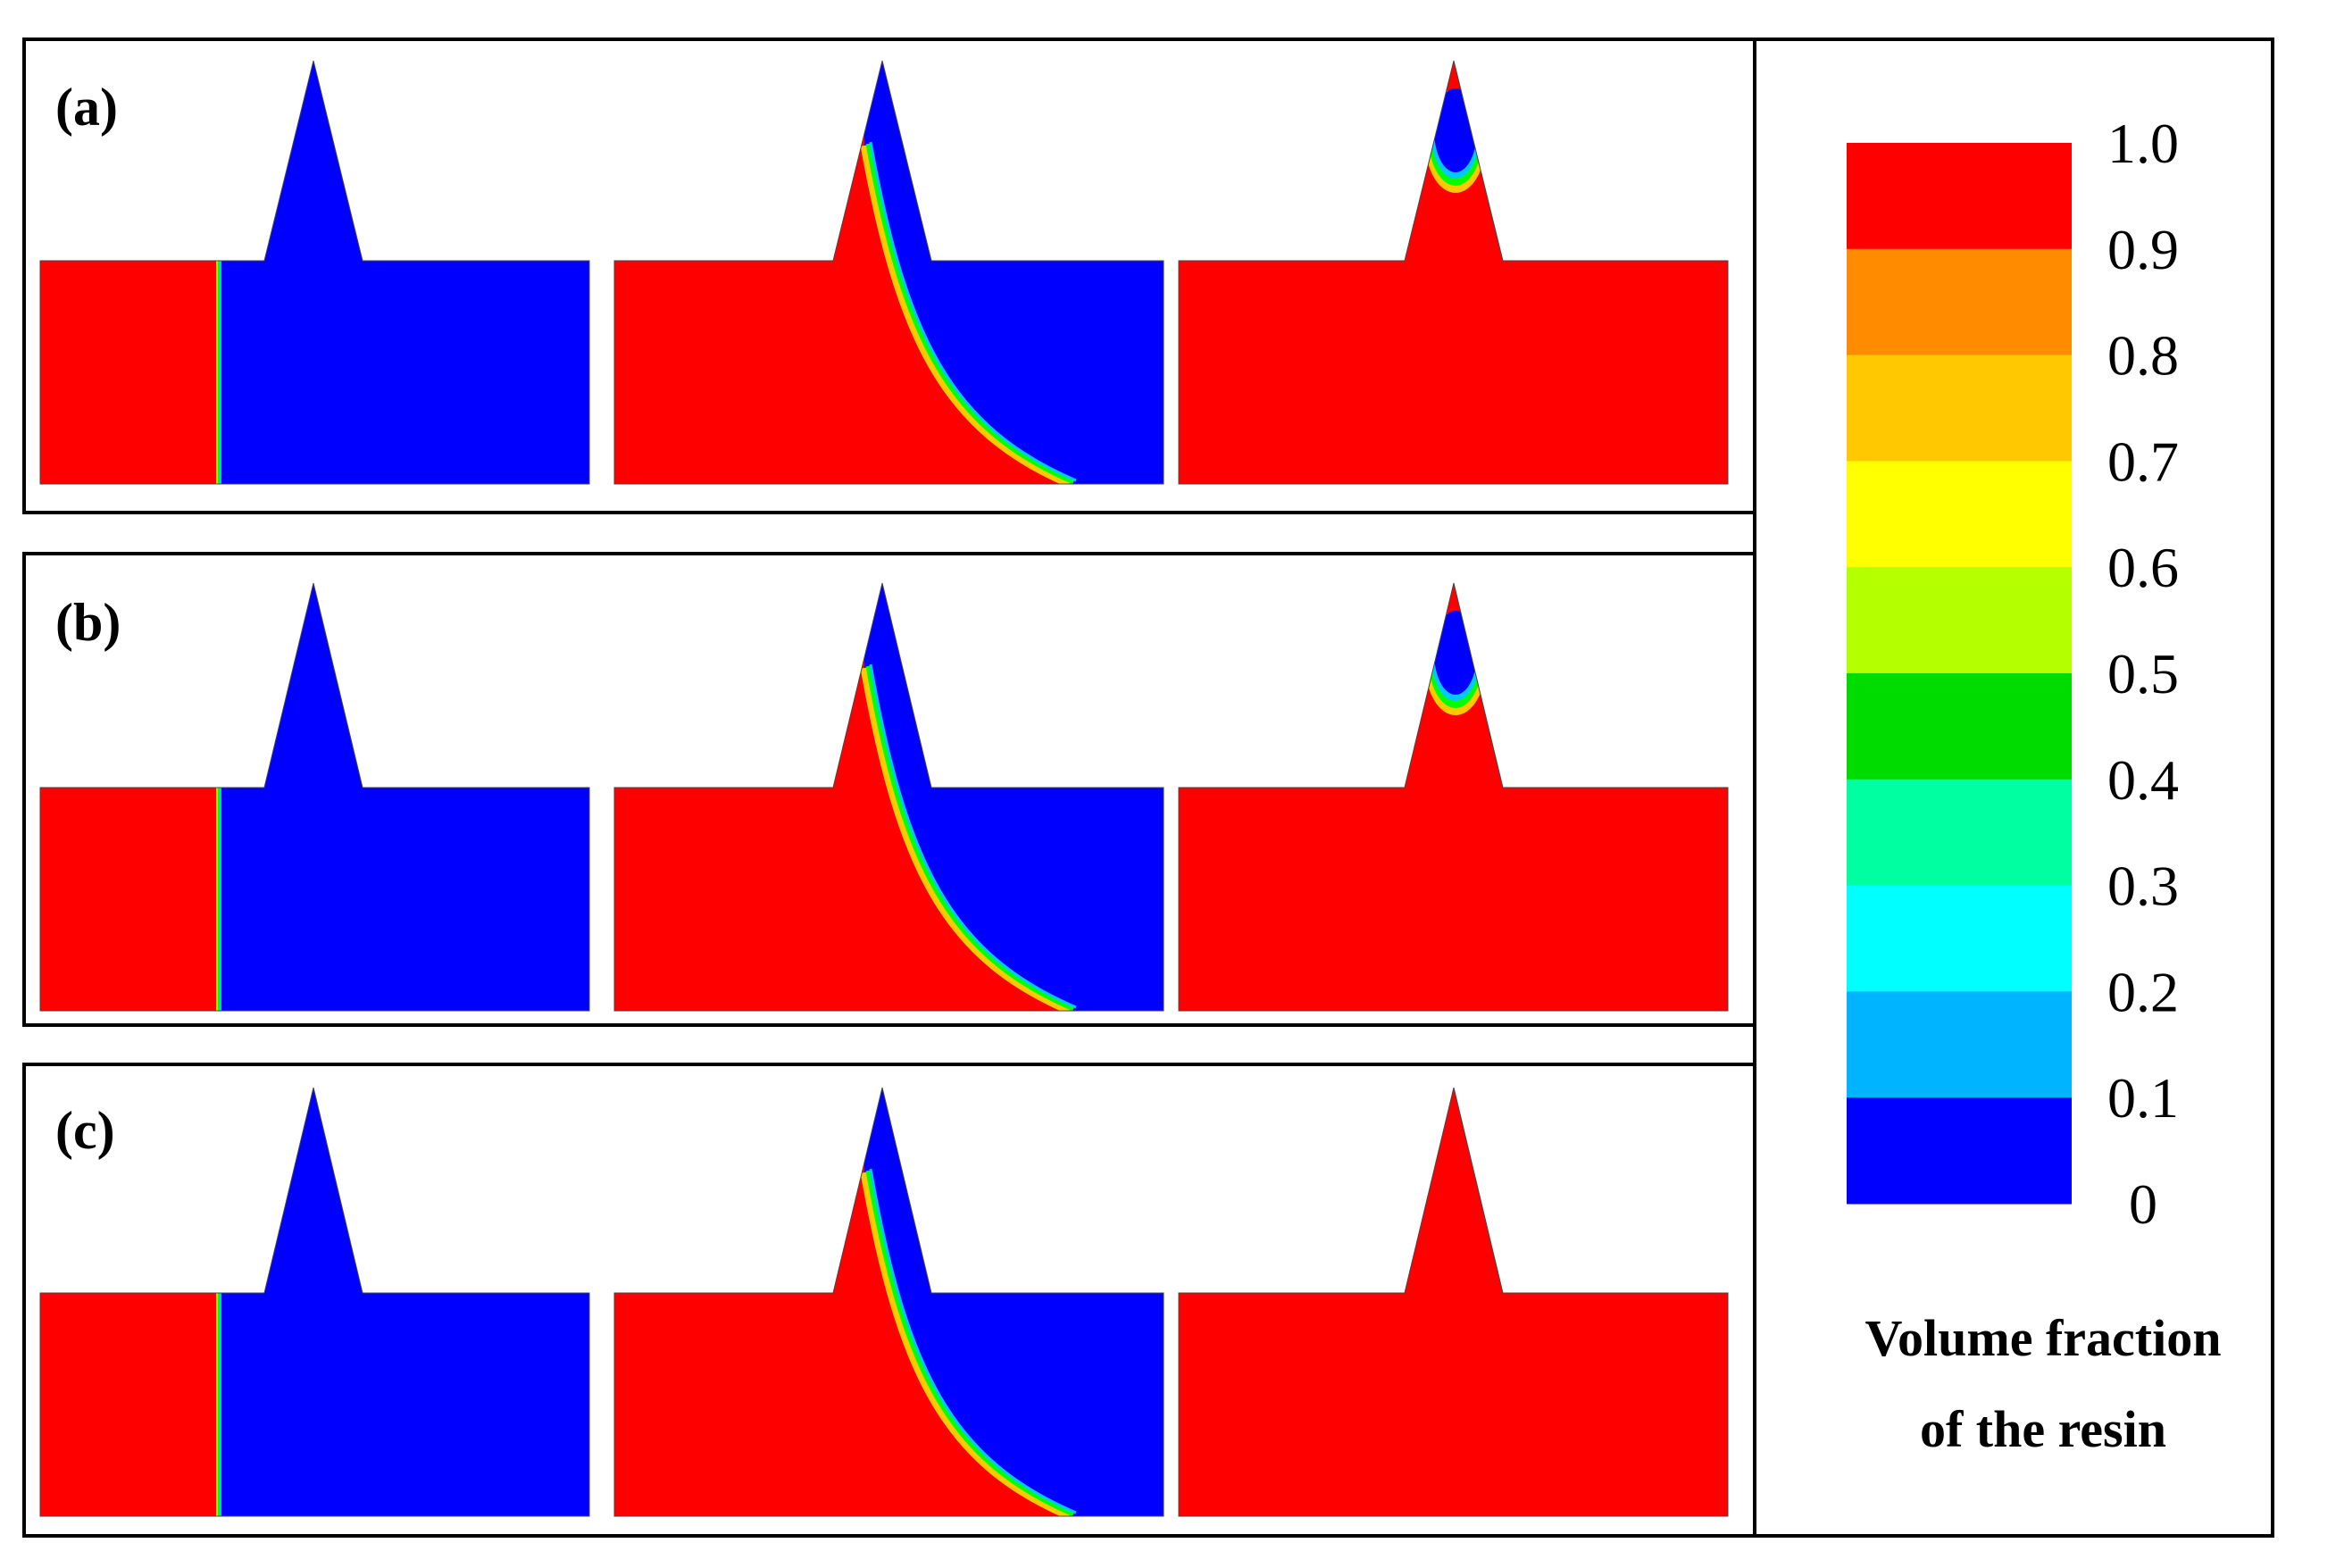 This screenshot has height=1568, width=2336. I want to click on colorbar-tick-label: 0.5, so click(2143, 673).